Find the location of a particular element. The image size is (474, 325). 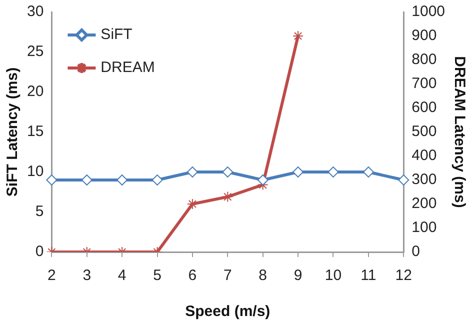

y2-tick-label: 900 is located at coordinates (424, 35).